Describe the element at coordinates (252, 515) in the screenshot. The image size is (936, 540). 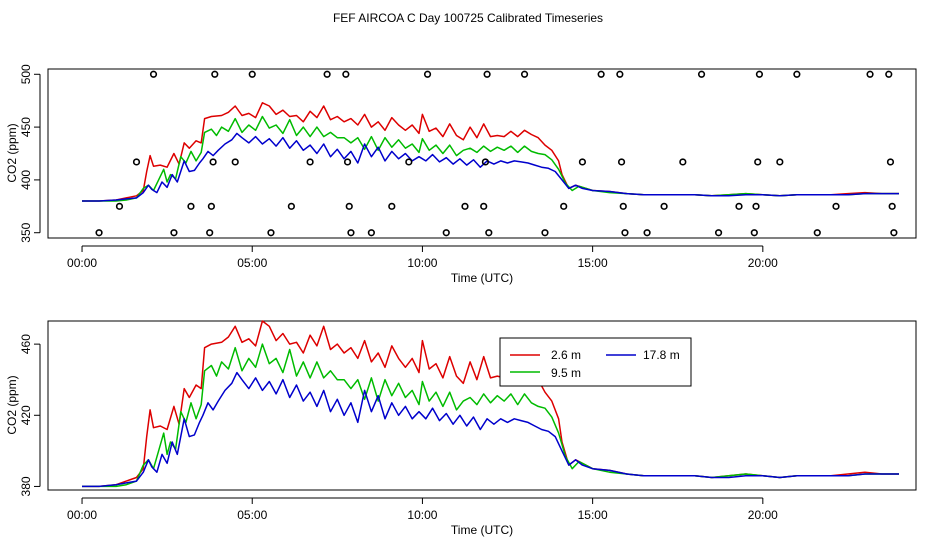
I see `bottom-x-tick-label: 05:00` at that location.